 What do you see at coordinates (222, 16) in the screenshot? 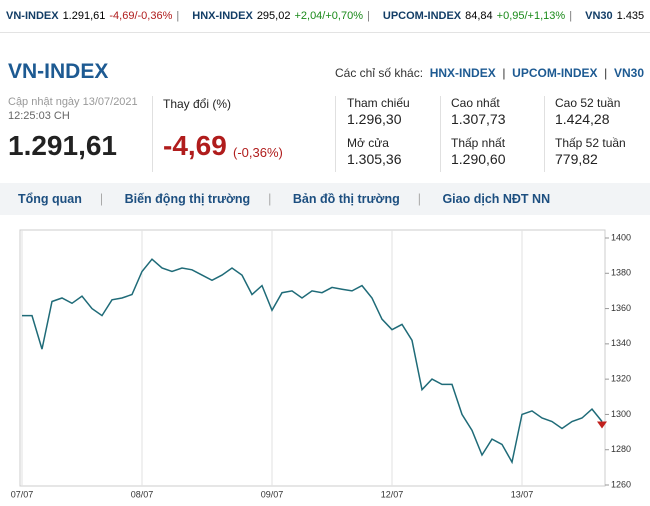
I see `ticker-name: HNX-INDEX` at bounding box center [222, 16].